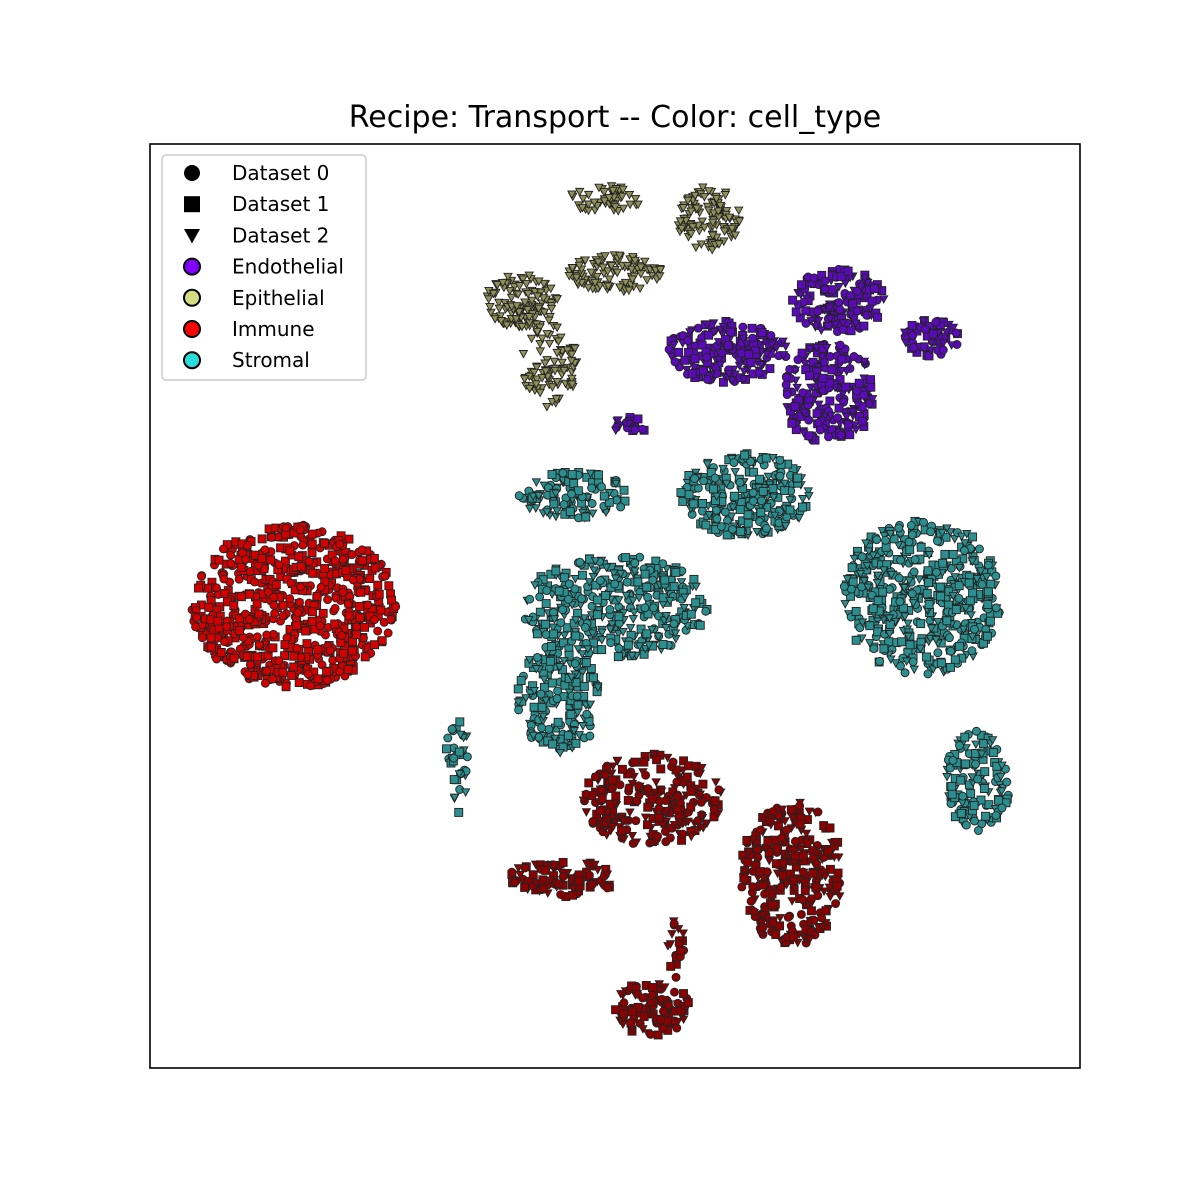  I want to click on legend-label: Dataset 1, so click(280, 204).